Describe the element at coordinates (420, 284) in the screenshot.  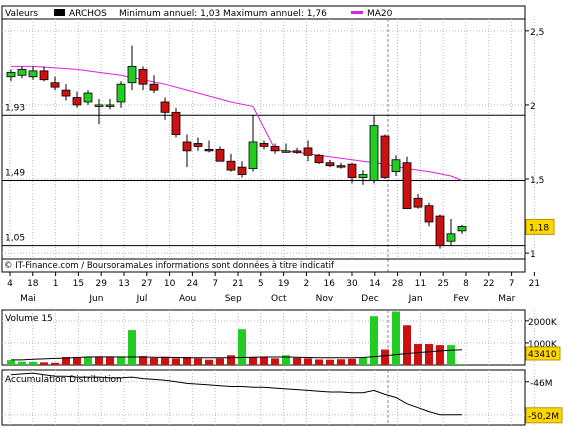
I see `x-day-tick-label: 11` at that location.